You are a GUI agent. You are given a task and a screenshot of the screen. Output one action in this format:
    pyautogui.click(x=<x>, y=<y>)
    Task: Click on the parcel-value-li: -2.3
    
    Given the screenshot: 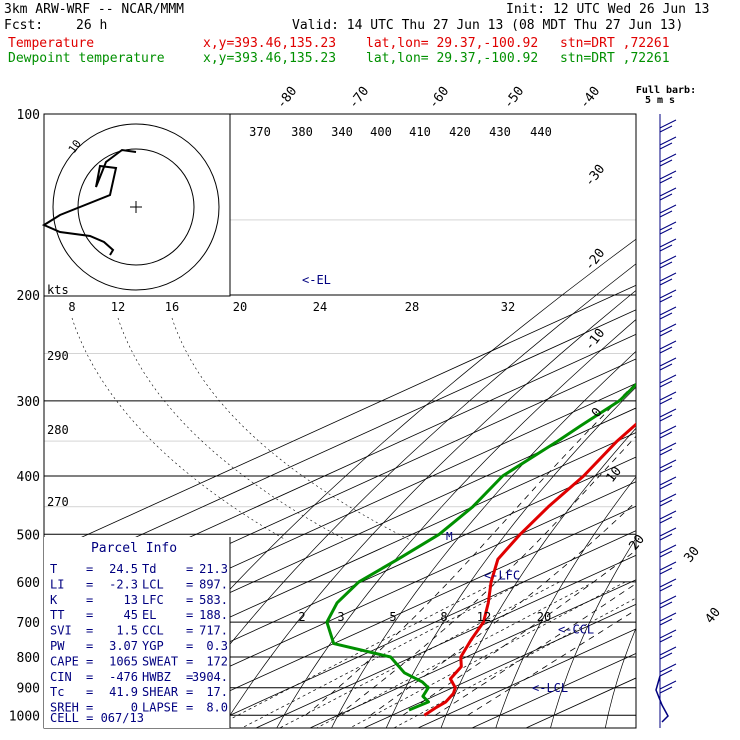 What is the action you would take?
    pyautogui.click(x=123, y=584)
    